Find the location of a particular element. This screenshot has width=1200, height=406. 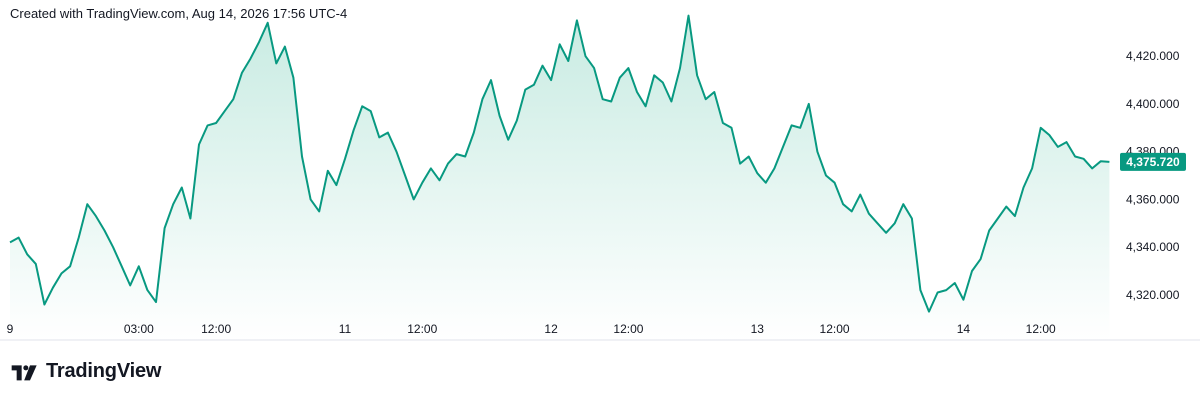

x-tick-label: 03:00 is located at coordinates (139, 329).